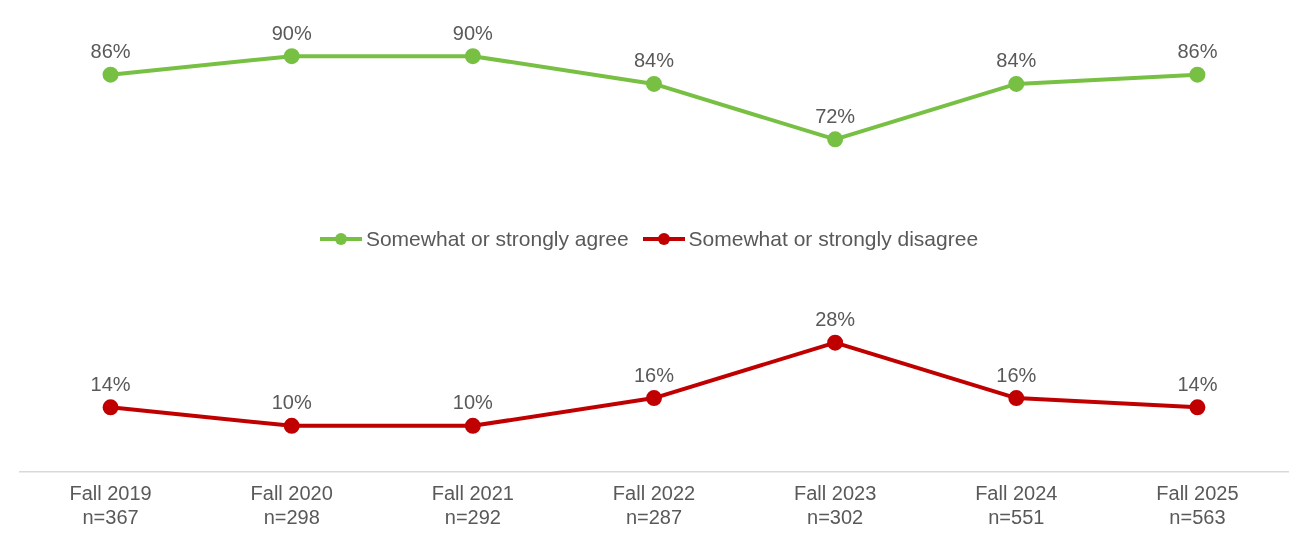 This screenshot has height=544, width=1298. Describe the element at coordinates (1197, 504) in the screenshot. I see `x-tick-label: Fall 2025 n=563` at that location.